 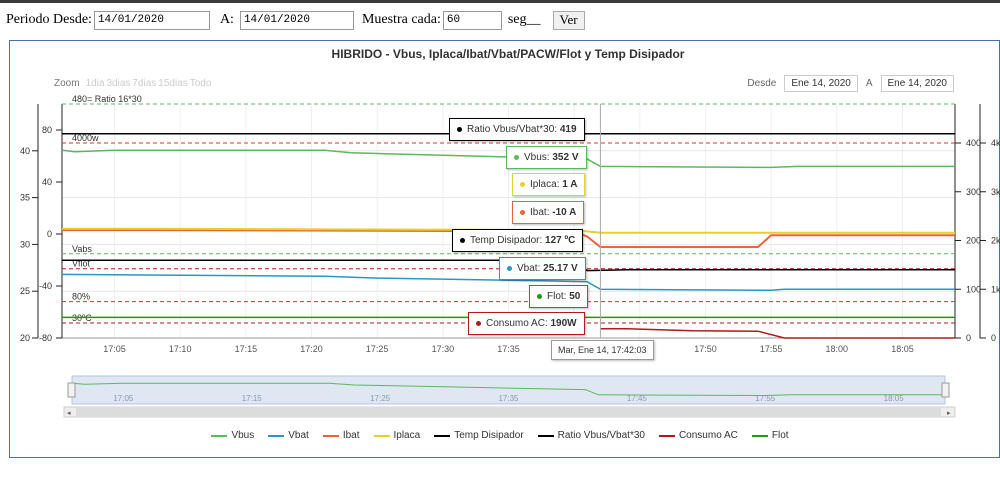 I want to click on tooltip-consumo-ac: Consumo AC: 190W, so click(x=526, y=323).